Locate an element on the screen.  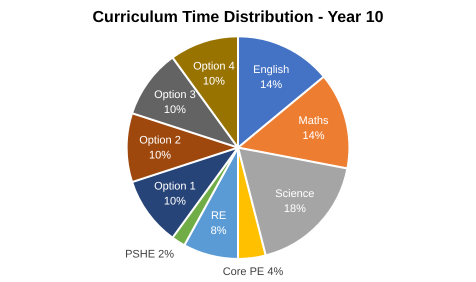
slice-label: RE is located at coordinates (218, 216).